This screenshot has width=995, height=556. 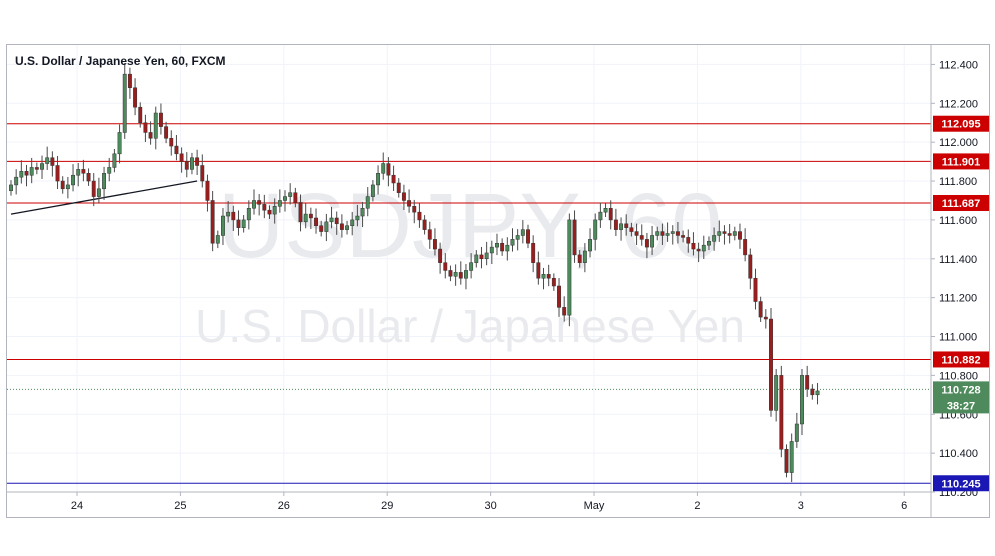 What do you see at coordinates (120, 61) in the screenshot?
I see `chart-title: U.S. Dollar / Japanese Yen, 60, FXCM` at bounding box center [120, 61].